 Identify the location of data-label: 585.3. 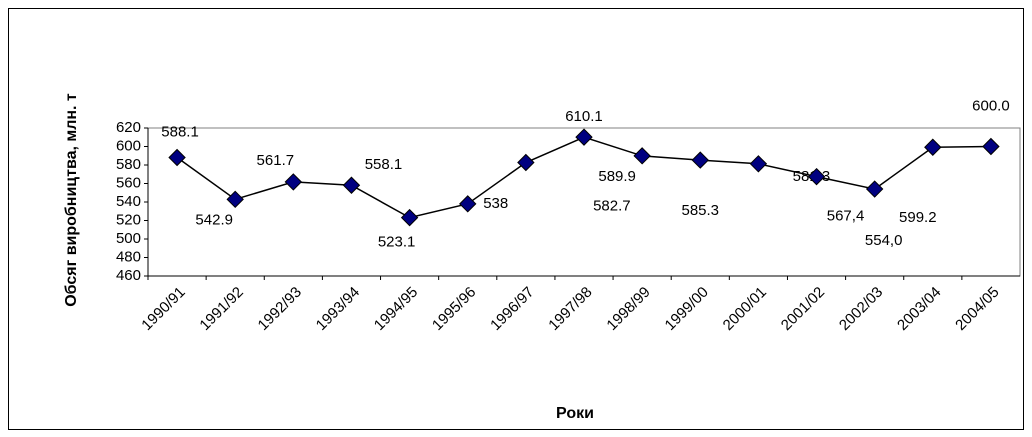
(700, 210).